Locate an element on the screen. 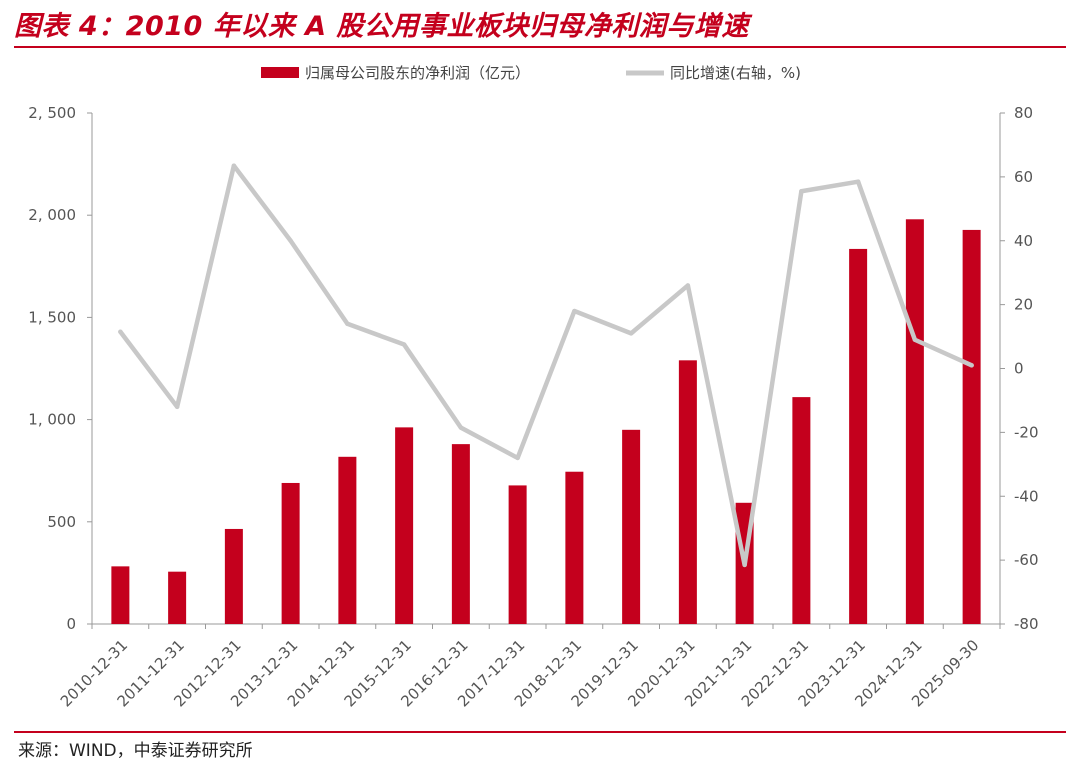  y-left-tick-label: 1, 000 is located at coordinates (52, 420).